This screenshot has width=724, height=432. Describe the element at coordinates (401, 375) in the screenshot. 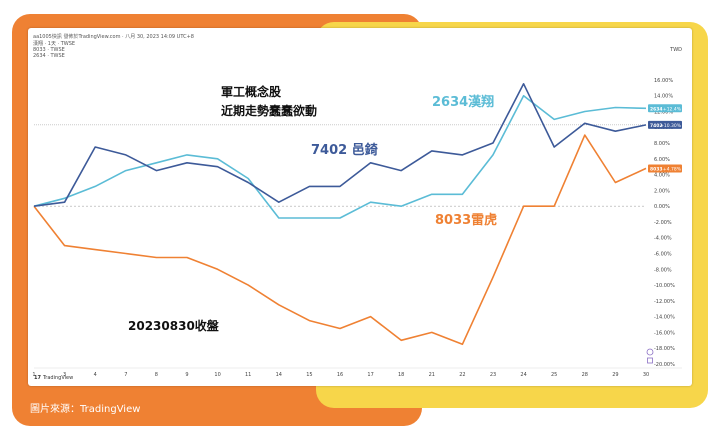

I see `x-tick-label: 18` at that location.